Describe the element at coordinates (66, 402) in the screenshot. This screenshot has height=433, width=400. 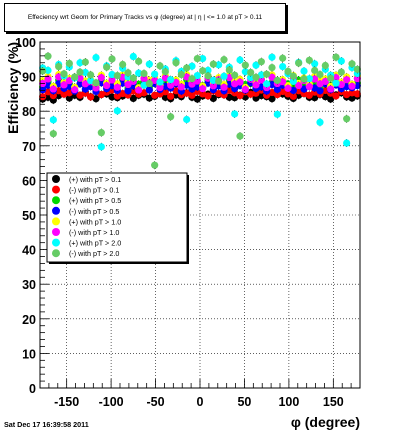
I see `x-tick-label: -150` at that location.